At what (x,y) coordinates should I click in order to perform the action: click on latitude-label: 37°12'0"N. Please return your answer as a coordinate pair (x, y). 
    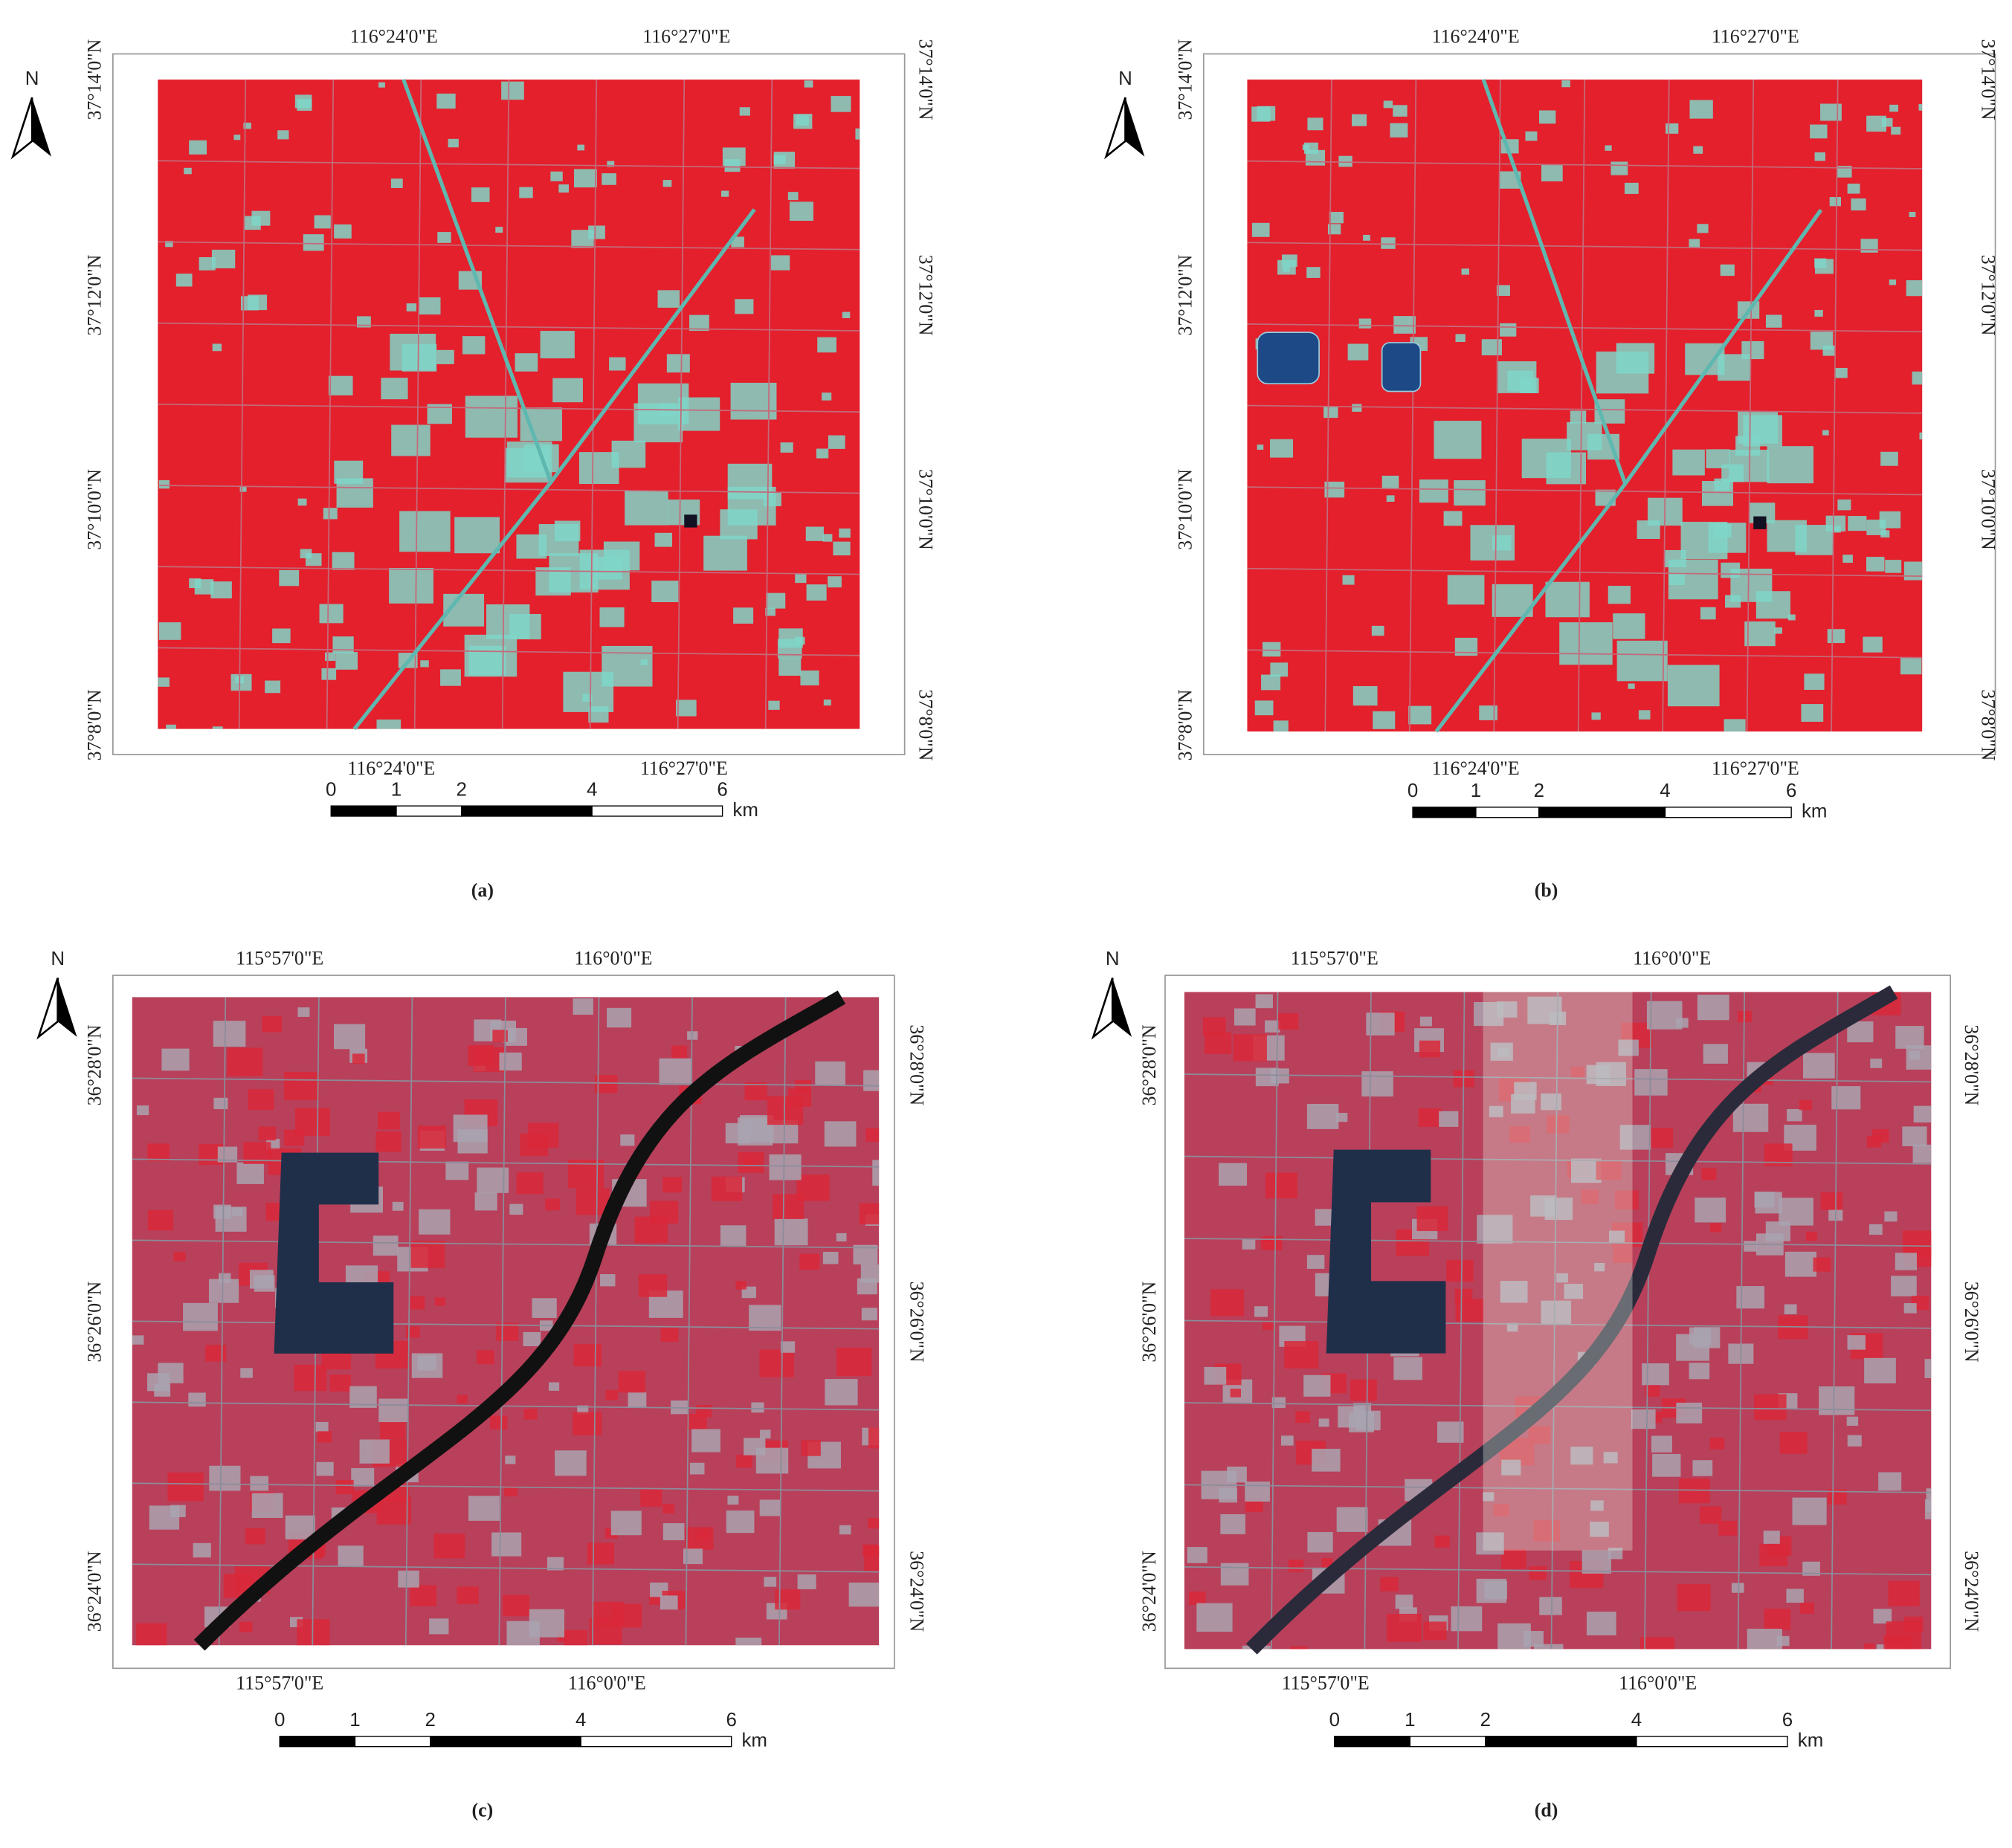
    Looking at the image, I should click on (1185, 295).